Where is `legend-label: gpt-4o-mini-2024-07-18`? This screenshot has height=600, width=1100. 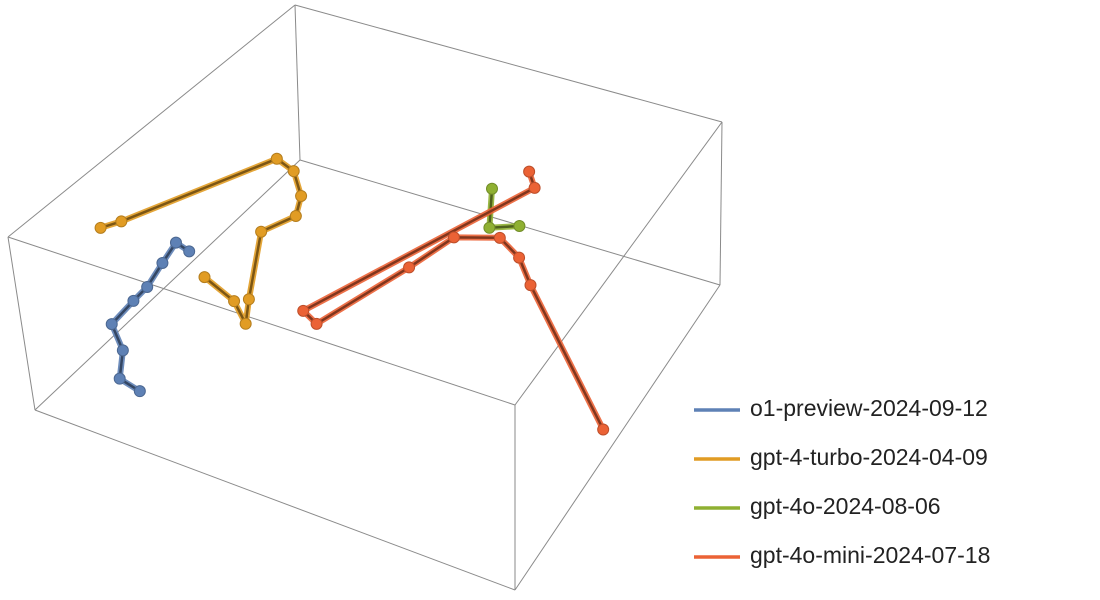
legend-label: gpt-4o-mini-2024-07-18 is located at coordinates (870, 555).